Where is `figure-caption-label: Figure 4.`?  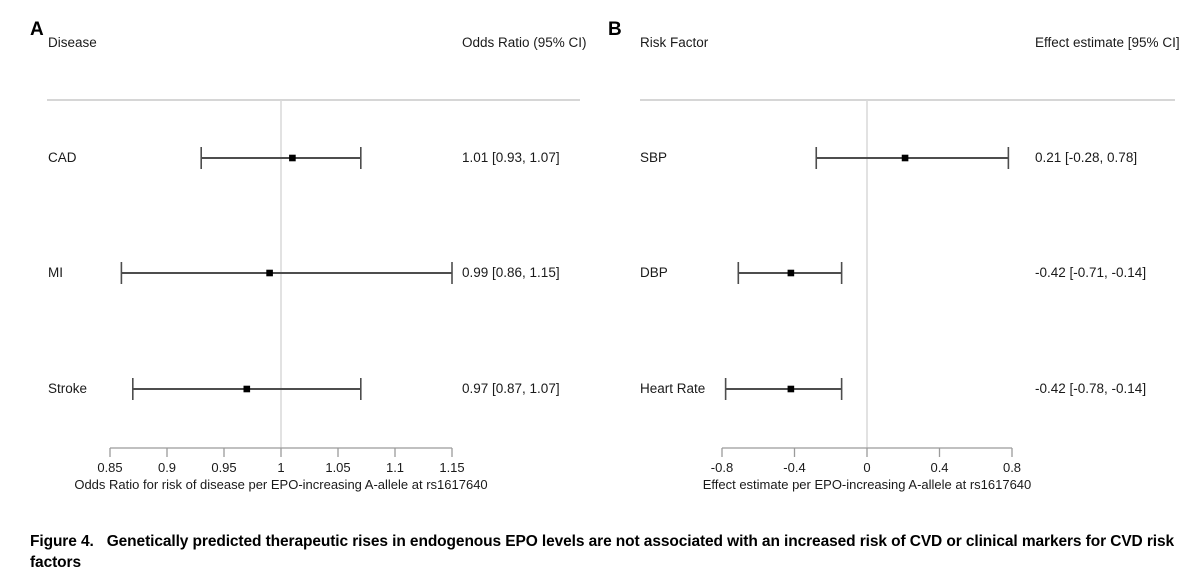
figure-caption-label: Figure 4. is located at coordinates (62, 541).